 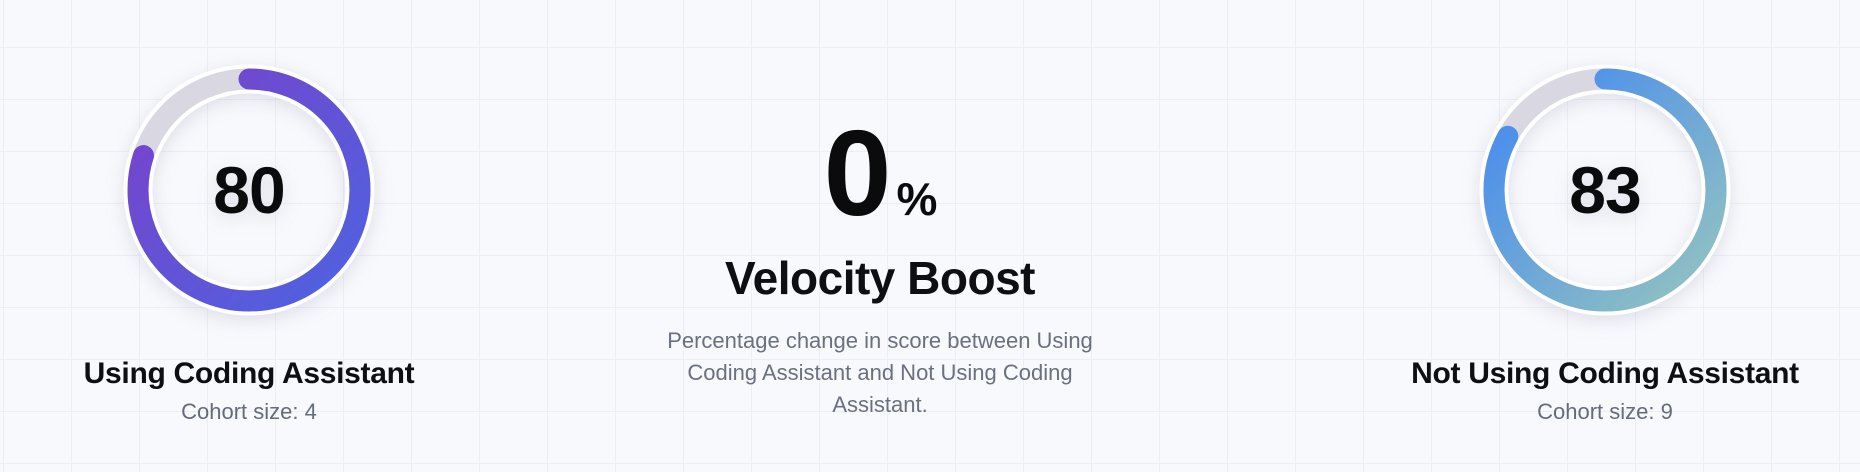 I want to click on gauge-score-value: 83, so click(x=1605, y=190).